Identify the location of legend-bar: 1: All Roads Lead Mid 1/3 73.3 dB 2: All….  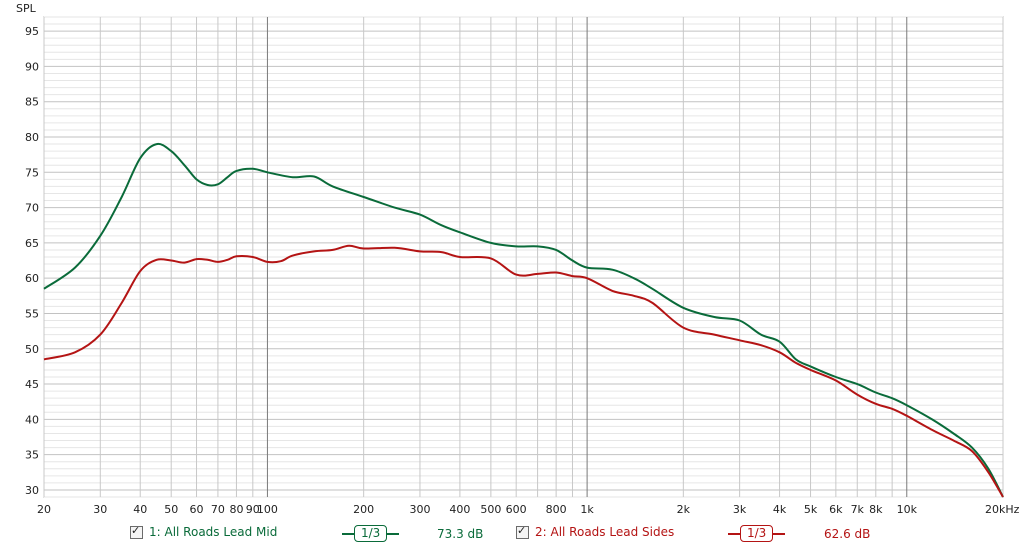
(512, 534).